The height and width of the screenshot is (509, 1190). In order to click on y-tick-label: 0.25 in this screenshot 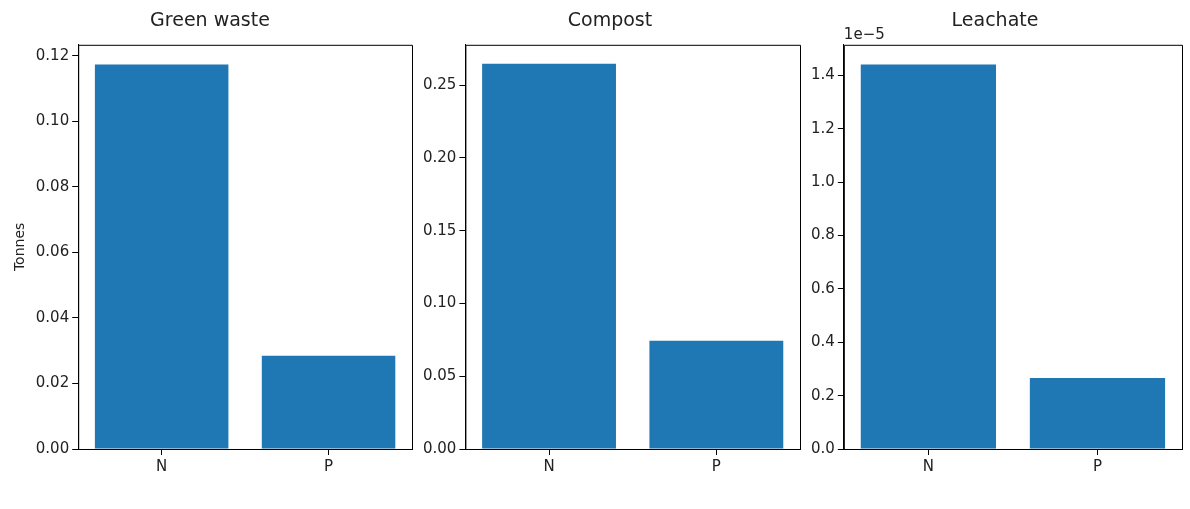, I will do `click(439, 84)`.